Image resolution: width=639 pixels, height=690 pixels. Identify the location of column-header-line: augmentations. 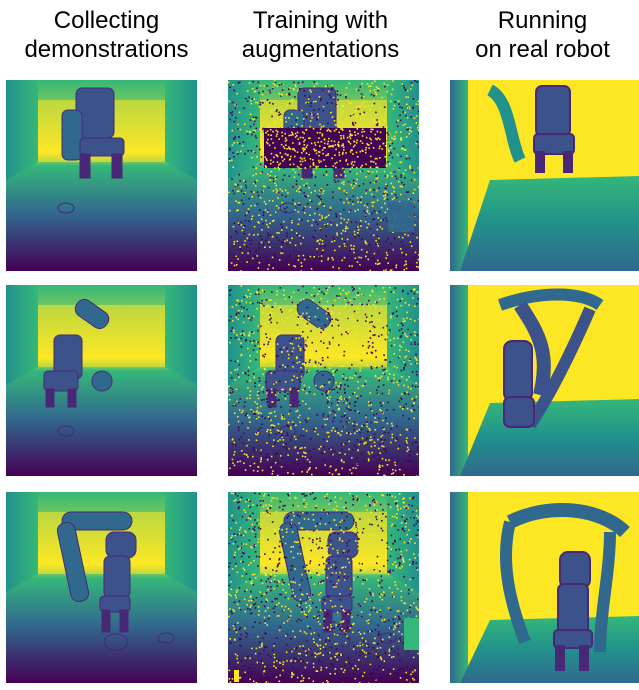
(320, 49).